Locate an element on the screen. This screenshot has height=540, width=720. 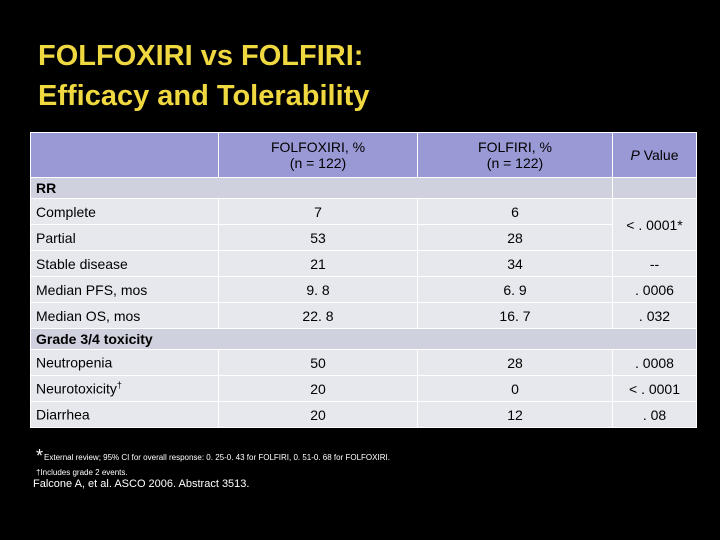
table-row: Neurotoxicity† 20 0 < . 0001 is located at coordinates (363, 388).